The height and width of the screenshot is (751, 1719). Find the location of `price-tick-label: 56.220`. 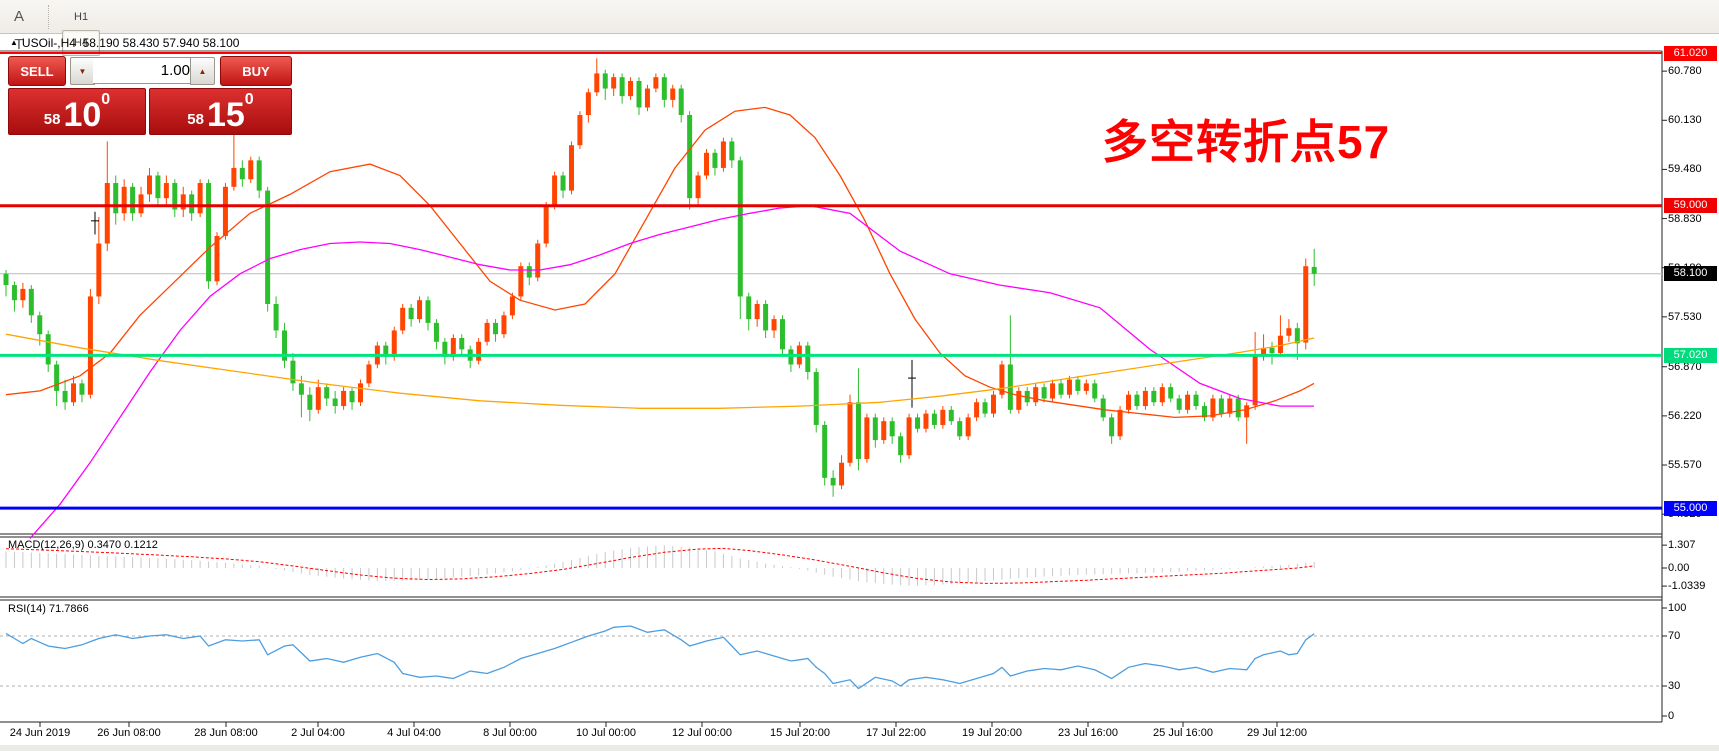

price-tick-label: 56.220 is located at coordinates (1685, 415).